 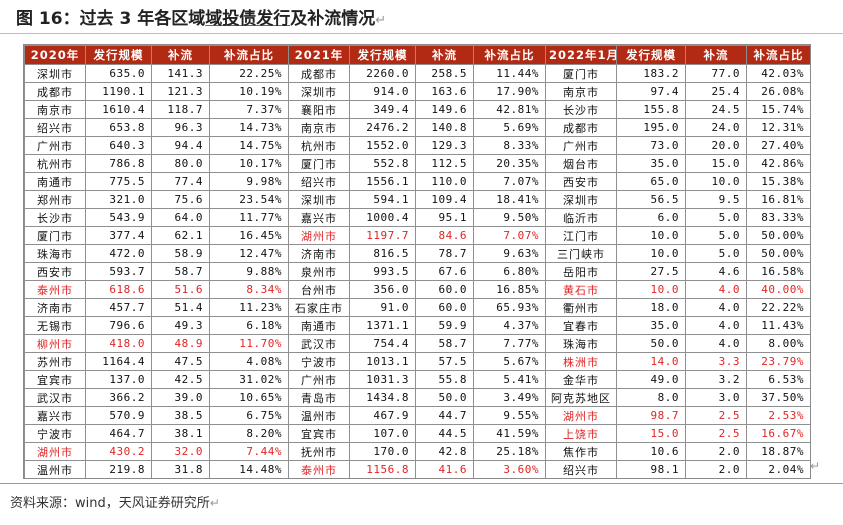 I want to click on value-cell: 786.8, so click(x=118, y=163).